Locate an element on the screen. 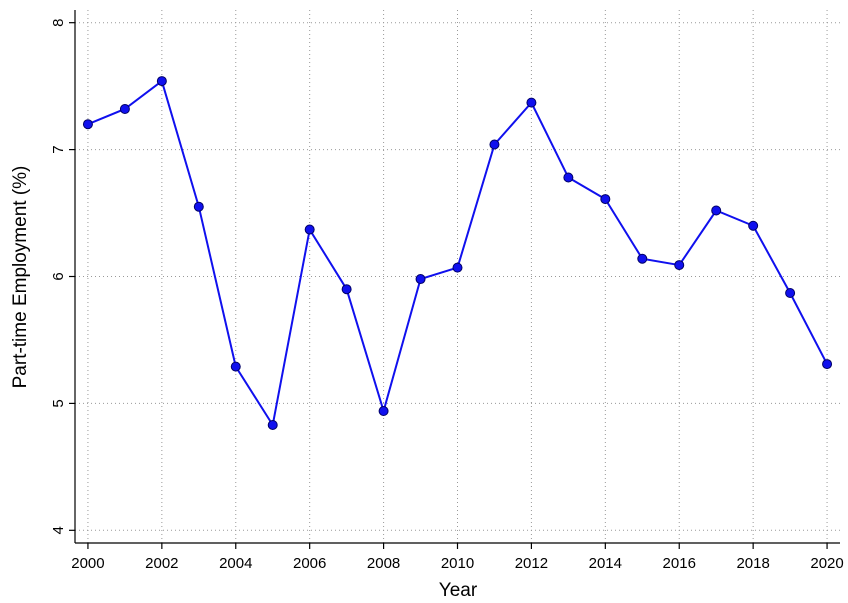 The height and width of the screenshot is (603, 848). y-tick-label: 7 is located at coordinates (58, 149).